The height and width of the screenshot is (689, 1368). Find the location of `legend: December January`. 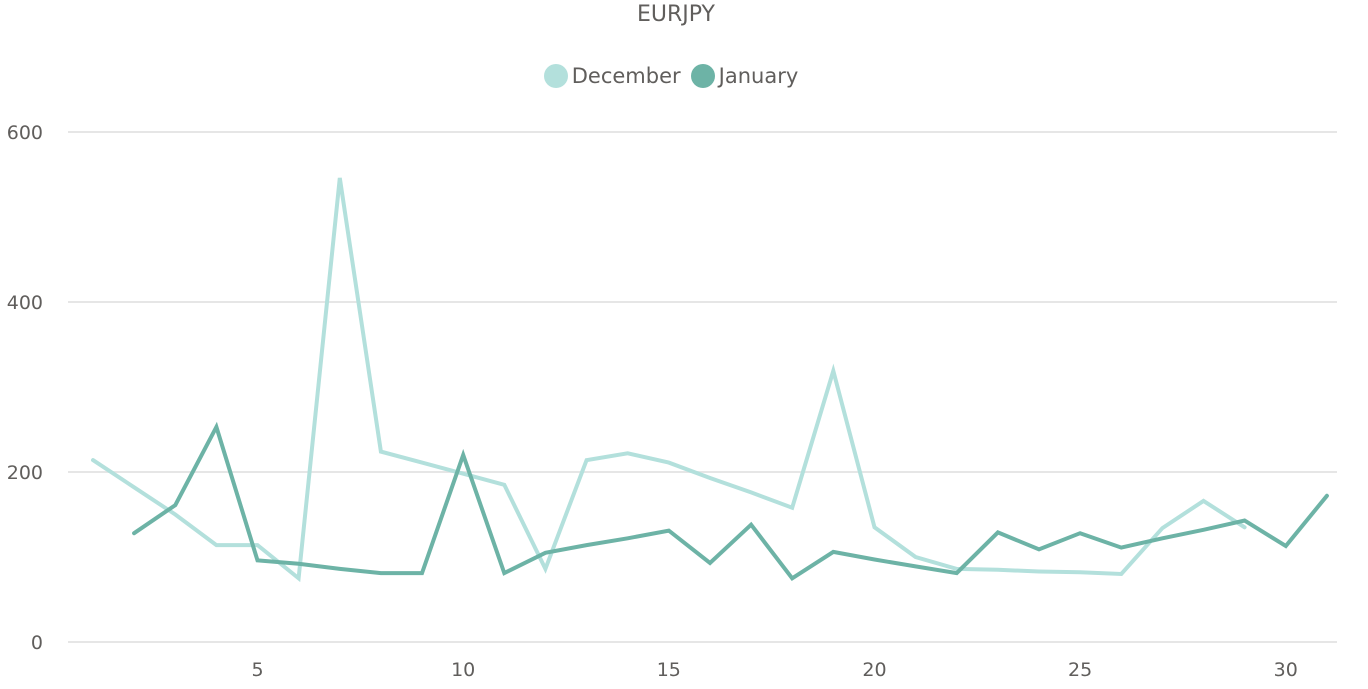

legend: December January is located at coordinates (671, 76).